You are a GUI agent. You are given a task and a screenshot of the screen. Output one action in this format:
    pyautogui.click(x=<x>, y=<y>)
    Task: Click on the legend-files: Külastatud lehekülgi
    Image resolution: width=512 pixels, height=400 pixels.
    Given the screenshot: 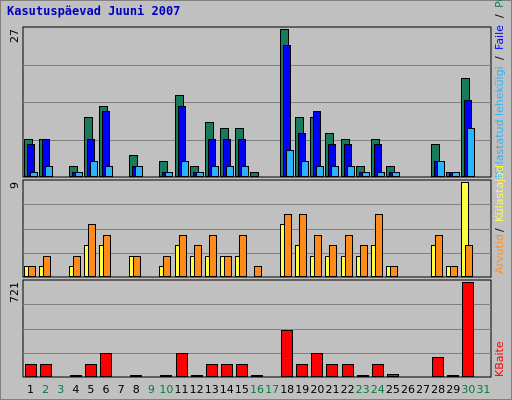 What is the action you would take?
    pyautogui.click(x=499, y=122)
    